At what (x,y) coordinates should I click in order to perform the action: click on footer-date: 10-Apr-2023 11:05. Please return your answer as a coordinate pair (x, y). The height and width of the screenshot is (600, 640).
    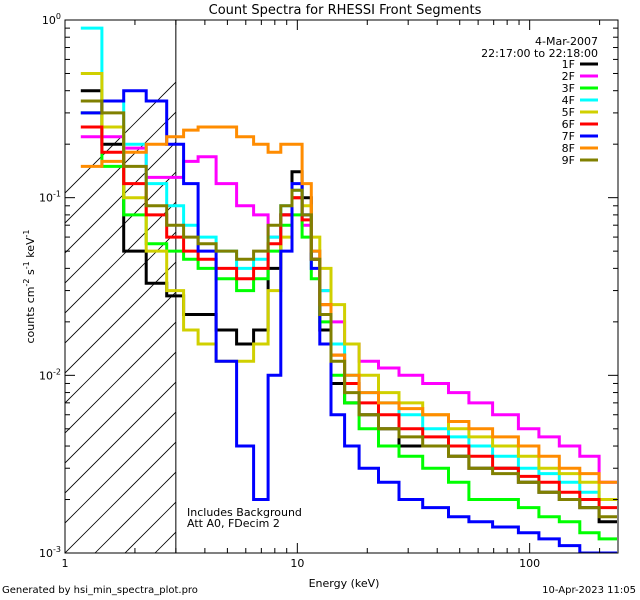
    Looking at the image, I should click on (589, 590).